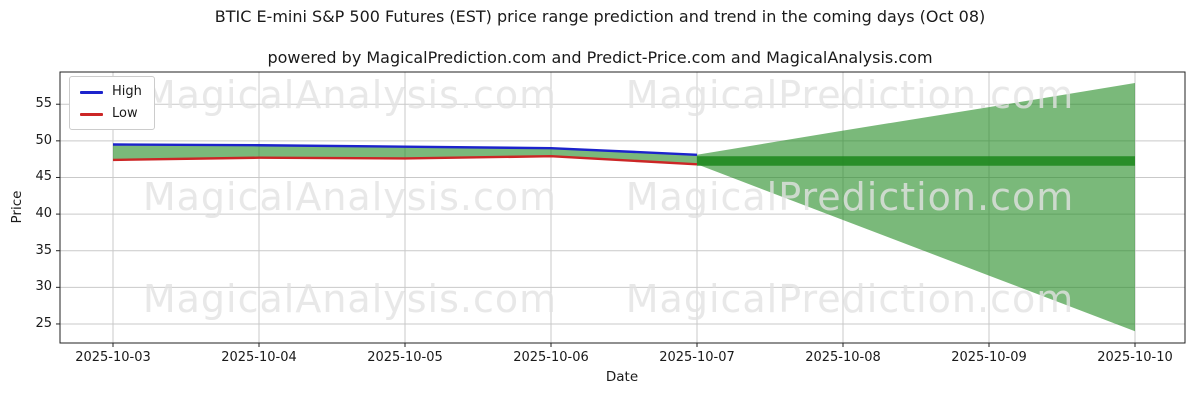  I want to click on x-tick-label: 2025-10-03, so click(113, 357).